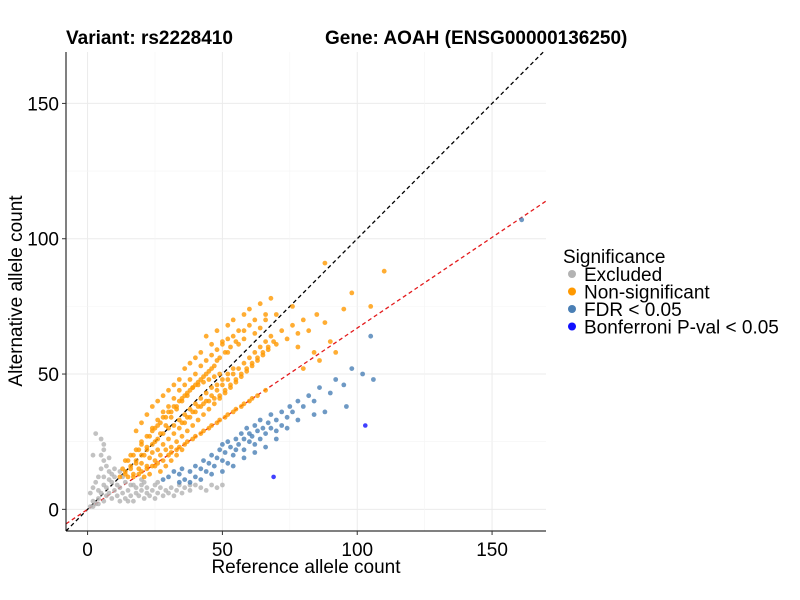  I want to click on x-tick-label: 100, so click(357, 550).